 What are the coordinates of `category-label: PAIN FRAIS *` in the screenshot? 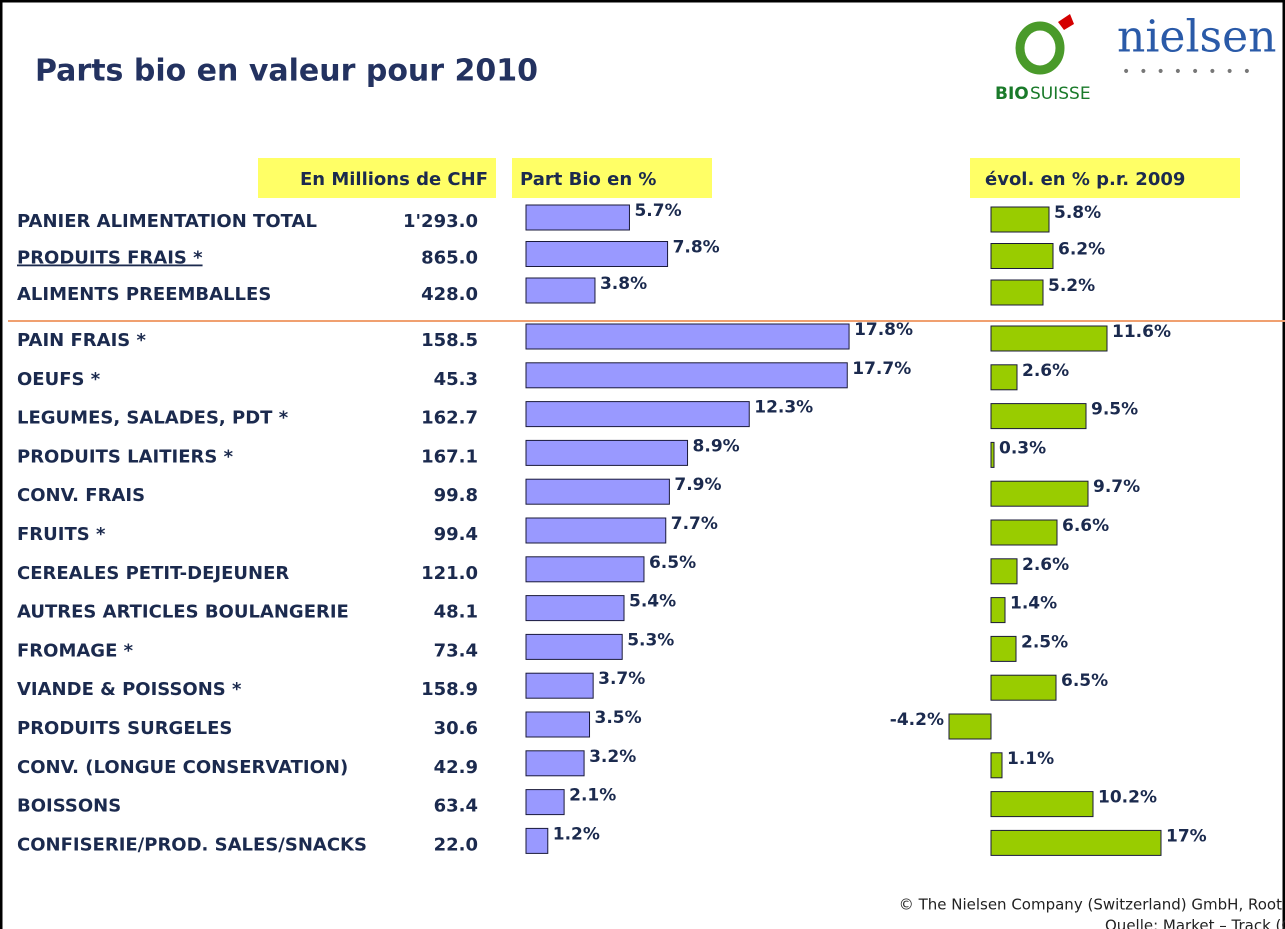 It's located at (82, 340).